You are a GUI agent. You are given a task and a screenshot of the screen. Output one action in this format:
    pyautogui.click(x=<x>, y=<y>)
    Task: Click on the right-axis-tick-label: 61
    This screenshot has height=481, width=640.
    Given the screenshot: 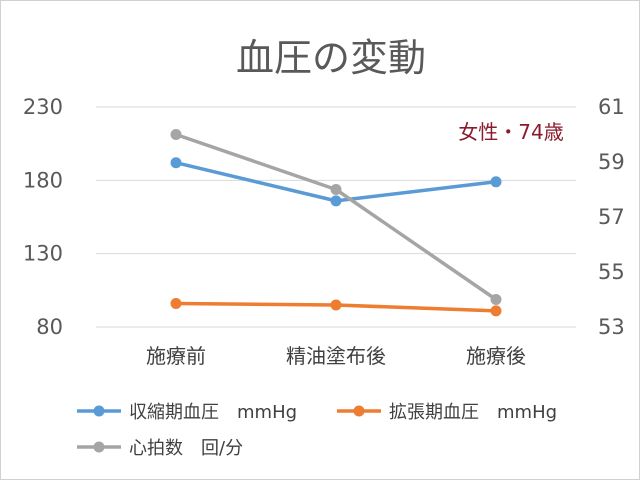 What is the action you would take?
    pyautogui.click(x=611, y=107)
    